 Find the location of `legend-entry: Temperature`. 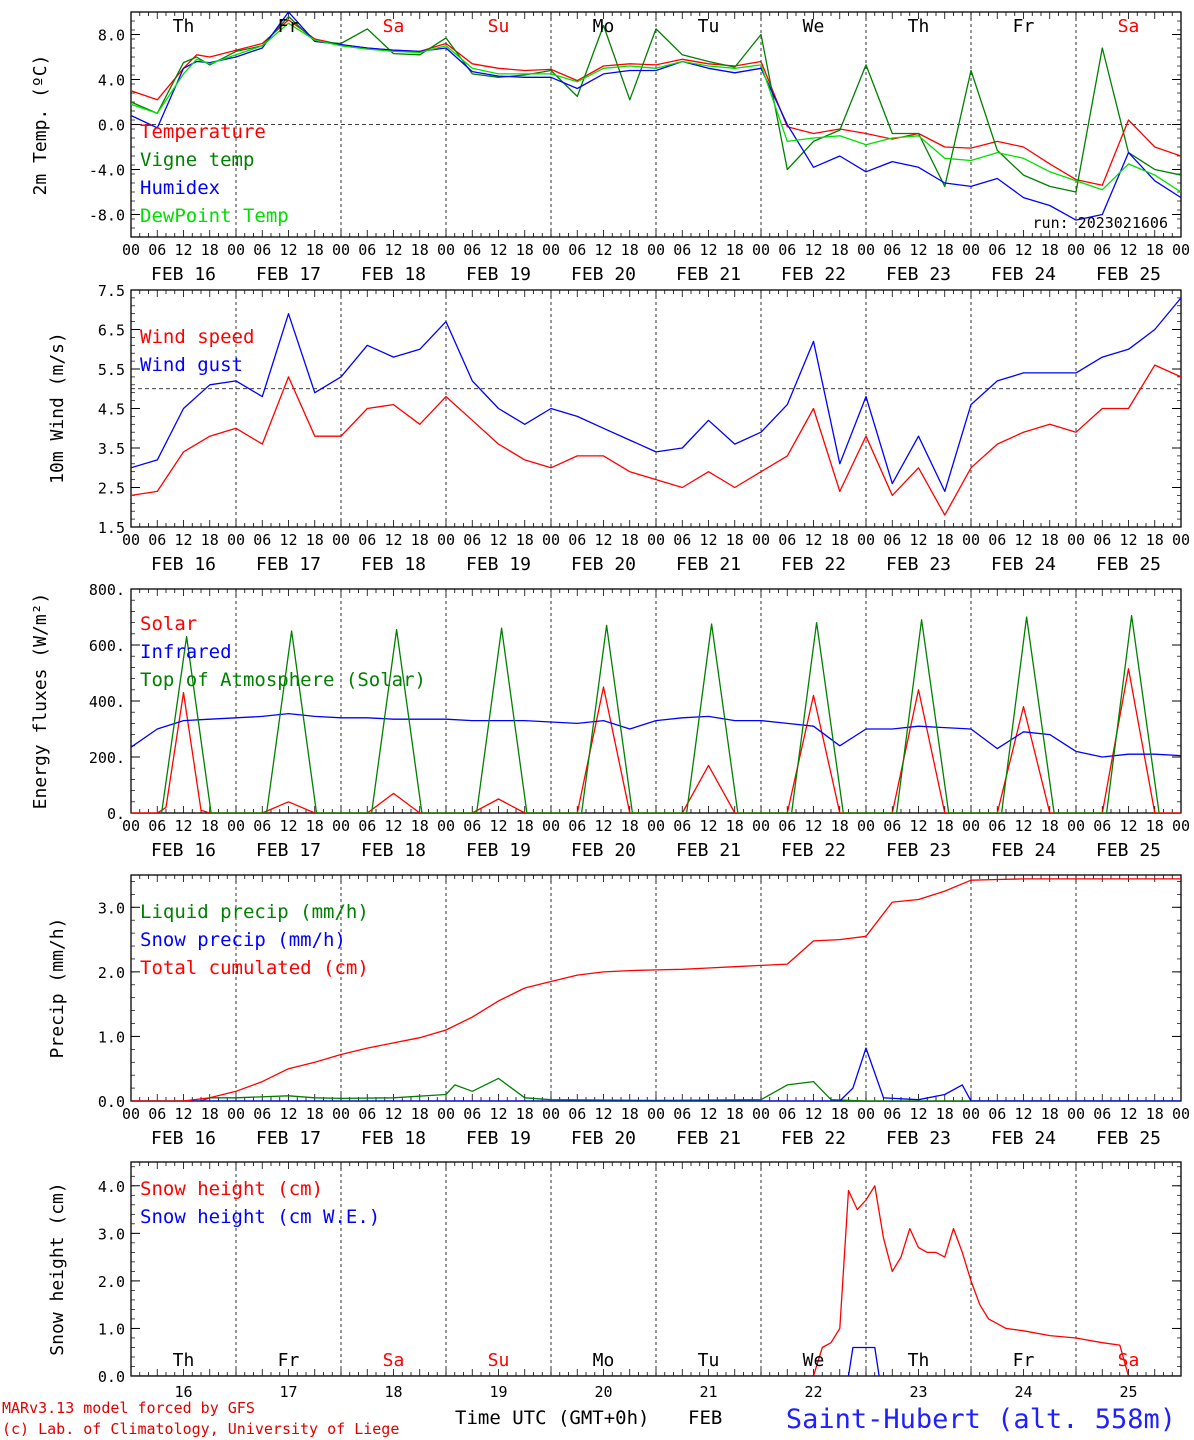

legend-entry: Temperature is located at coordinates (203, 132).